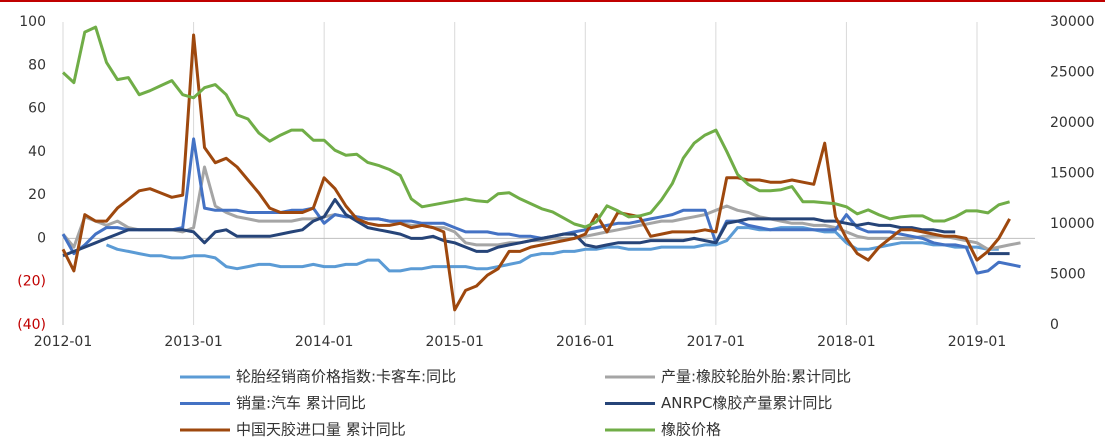  I want to click on legend-label: 中国天胶进口量 累计同比, so click(321, 430).